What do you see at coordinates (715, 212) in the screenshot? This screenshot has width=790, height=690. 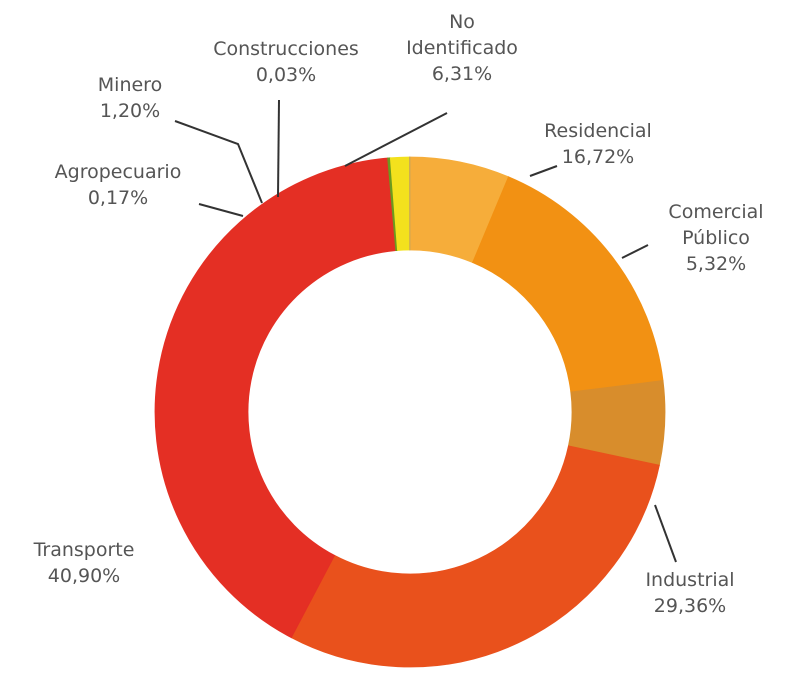 I see `slice-name-label: Comercial` at bounding box center [715, 212].